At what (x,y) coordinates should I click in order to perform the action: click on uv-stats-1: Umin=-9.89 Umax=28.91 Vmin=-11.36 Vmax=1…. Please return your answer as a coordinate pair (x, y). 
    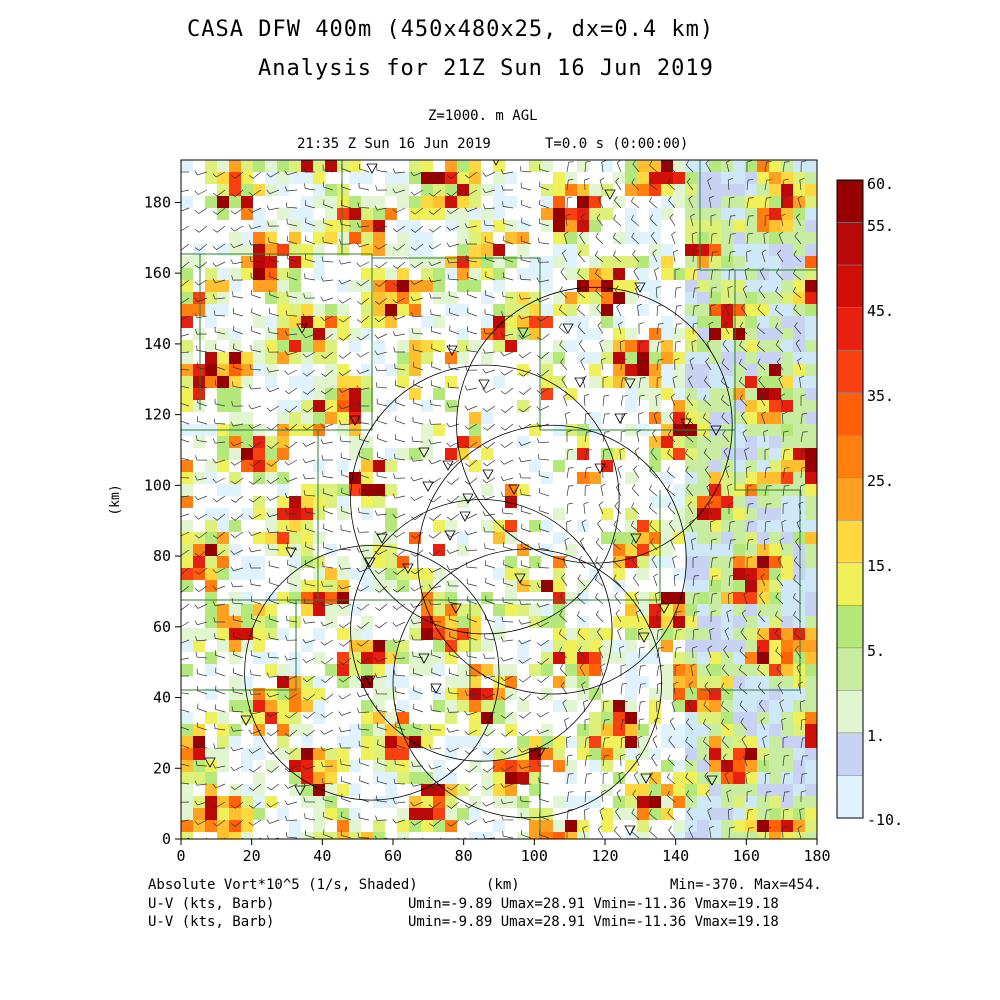
    Looking at the image, I should click on (593, 904).